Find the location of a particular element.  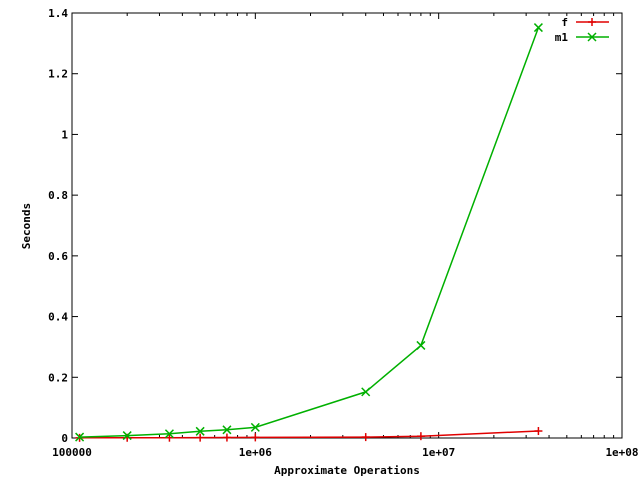

legend-marker-f is located at coordinates (592, 22).